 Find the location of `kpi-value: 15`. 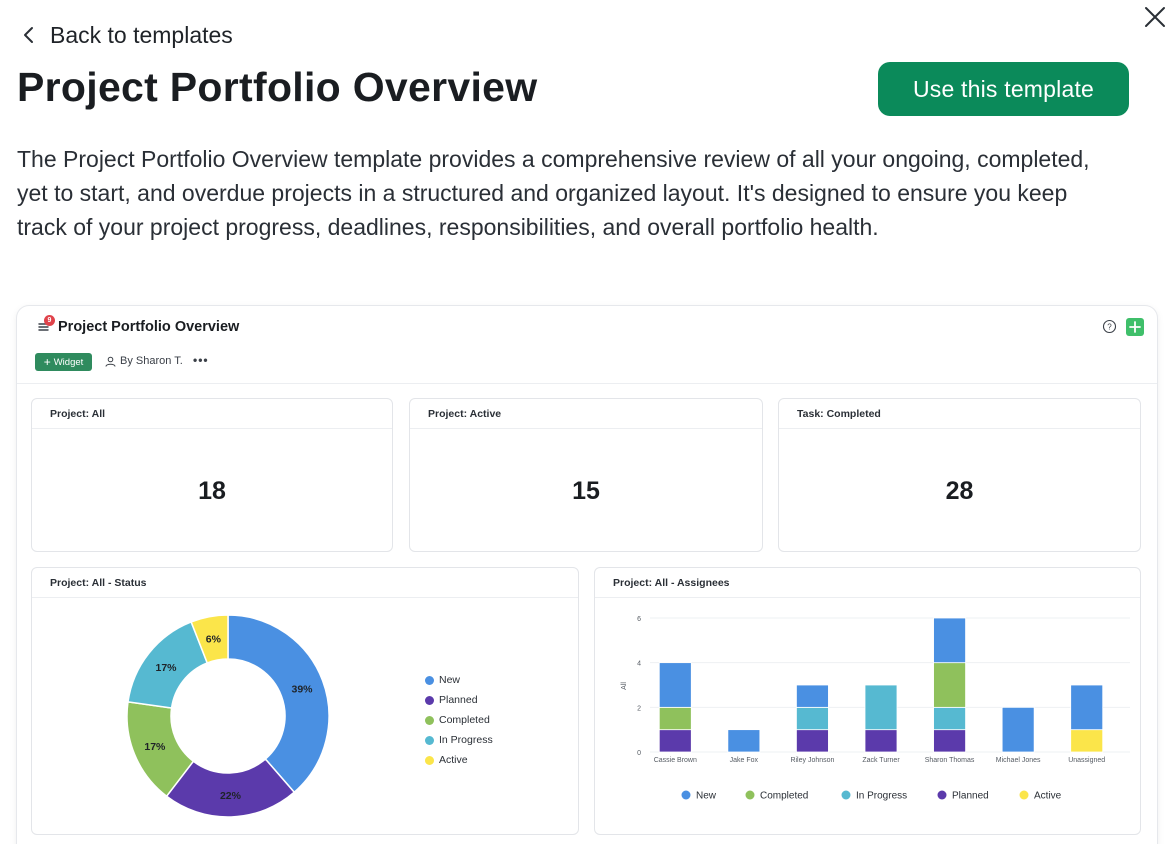

kpi-value: 15 is located at coordinates (586, 491).